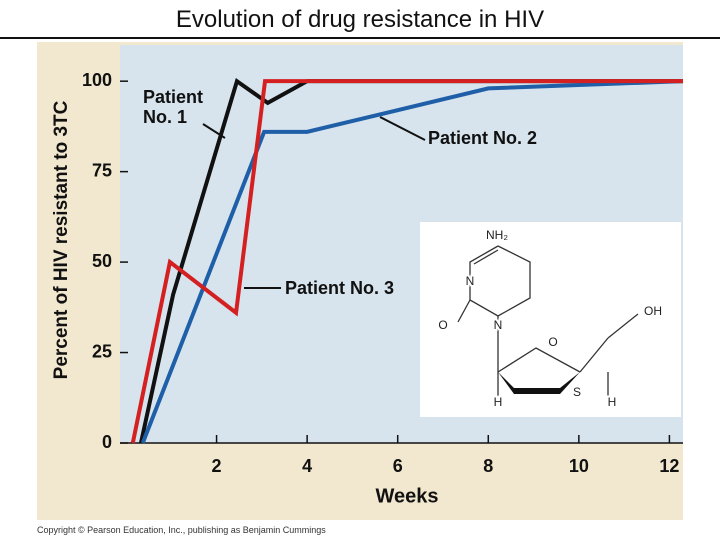 This screenshot has height=540, width=720. What do you see at coordinates (102, 170) in the screenshot?
I see `y-tick-label: 75` at bounding box center [102, 170].